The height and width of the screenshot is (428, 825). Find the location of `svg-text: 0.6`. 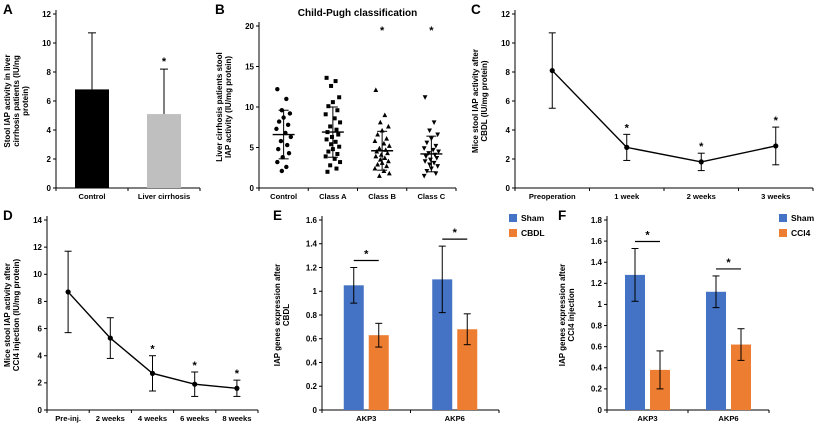

svg-text: 0.6 is located at coordinates (312, 339).